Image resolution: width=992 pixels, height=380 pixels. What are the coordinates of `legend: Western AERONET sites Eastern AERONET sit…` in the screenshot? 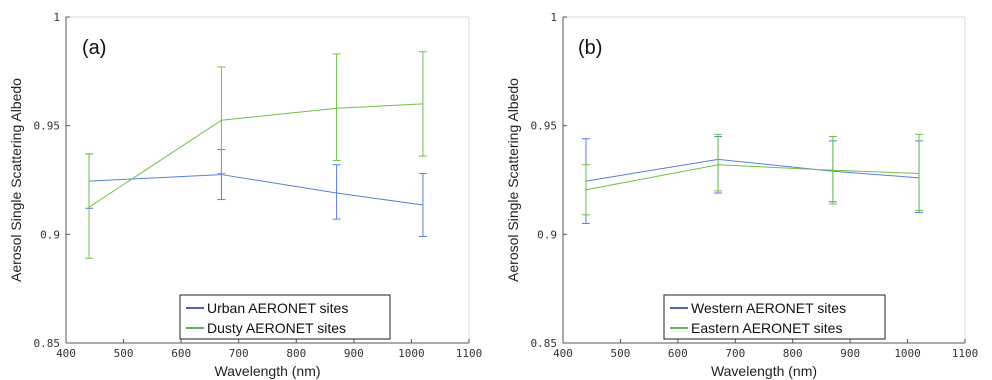 It's located at (774, 317).